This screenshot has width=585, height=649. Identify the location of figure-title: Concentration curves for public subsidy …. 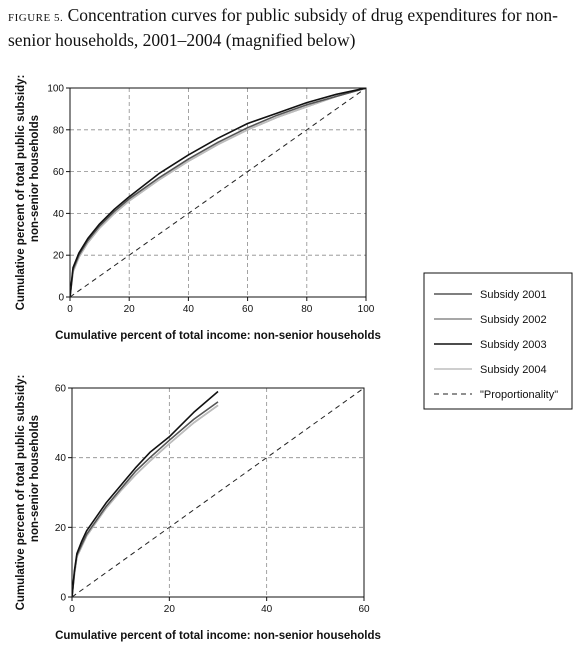
(283, 27).